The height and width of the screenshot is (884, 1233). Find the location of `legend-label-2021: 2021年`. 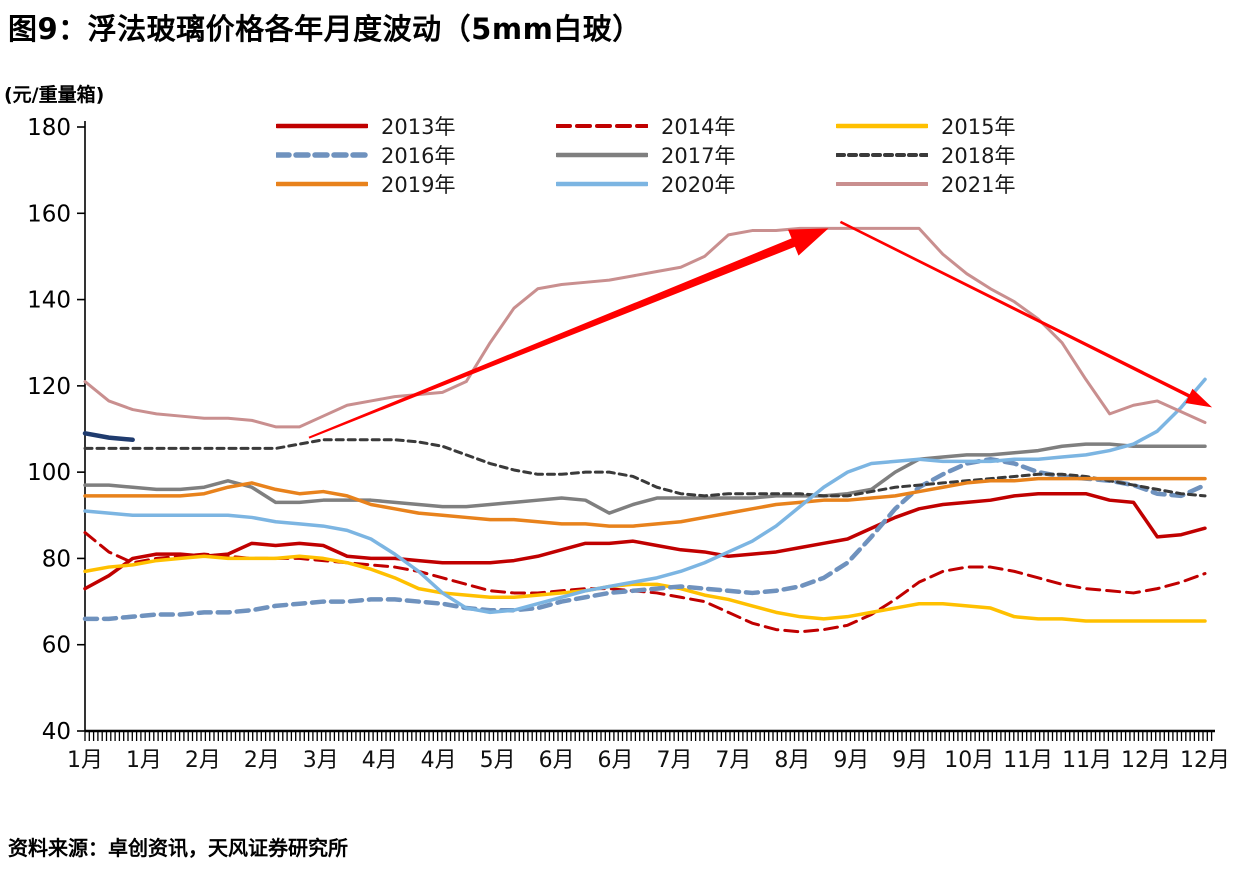

legend-label-2021: 2021年 is located at coordinates (978, 184).